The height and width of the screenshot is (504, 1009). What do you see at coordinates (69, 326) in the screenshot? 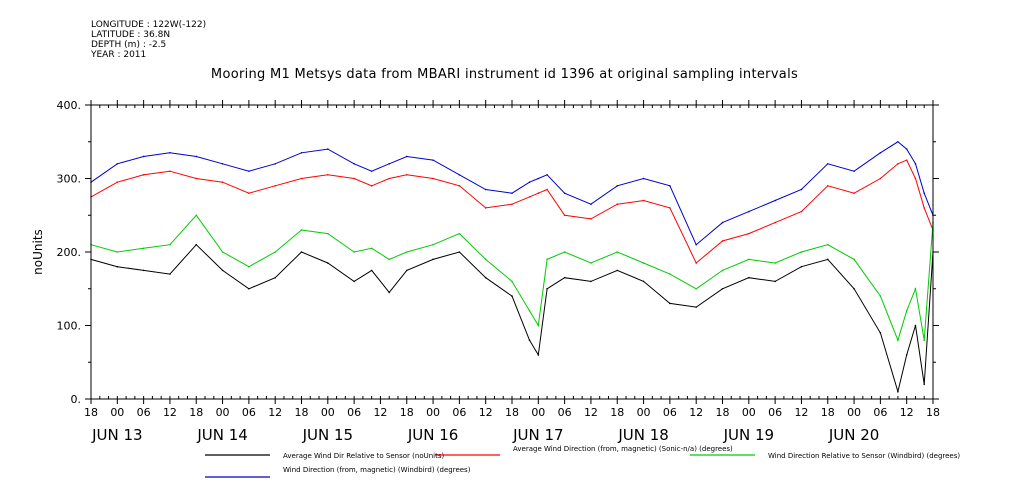
I see `y-tick-label: 100.` at bounding box center [69, 326].